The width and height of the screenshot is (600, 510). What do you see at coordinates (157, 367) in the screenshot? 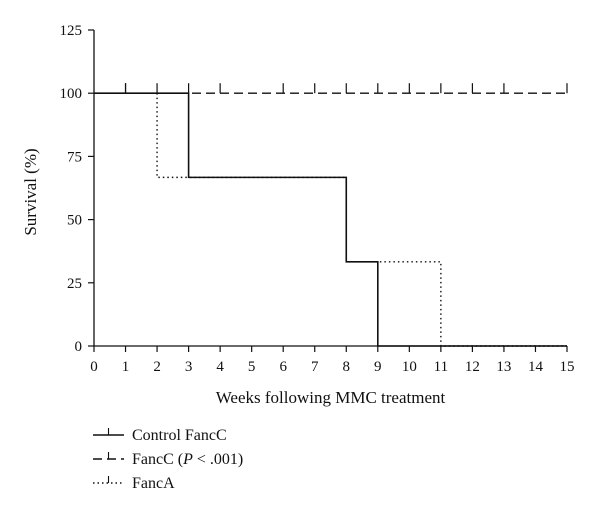
I see `x-tick-label: 2` at bounding box center [157, 367].